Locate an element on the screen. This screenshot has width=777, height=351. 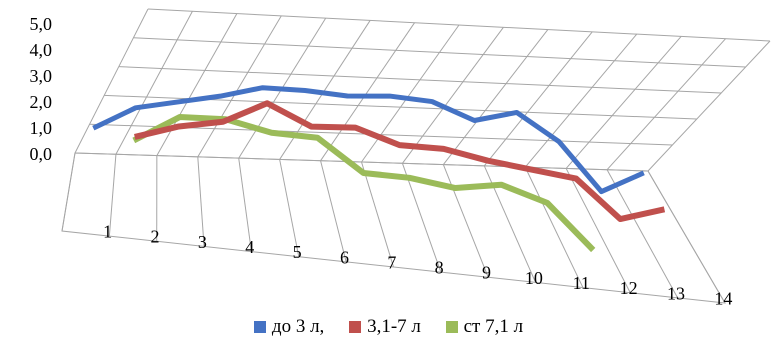
x-tick-label: 11 is located at coordinates (581, 283).